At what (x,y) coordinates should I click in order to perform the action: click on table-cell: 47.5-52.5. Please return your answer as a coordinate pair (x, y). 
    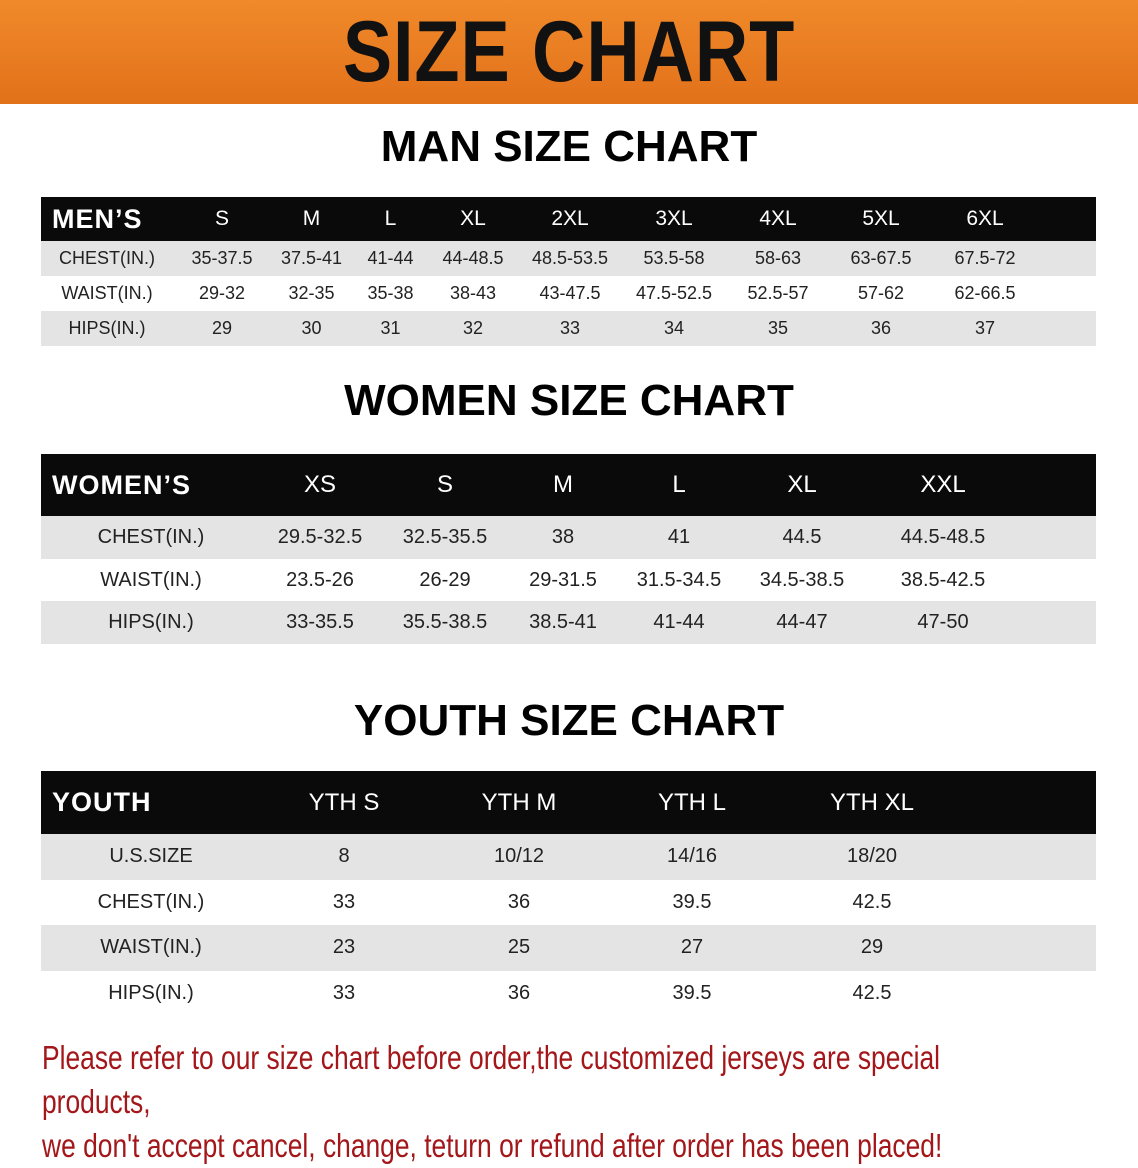
    Looking at the image, I should click on (674, 293).